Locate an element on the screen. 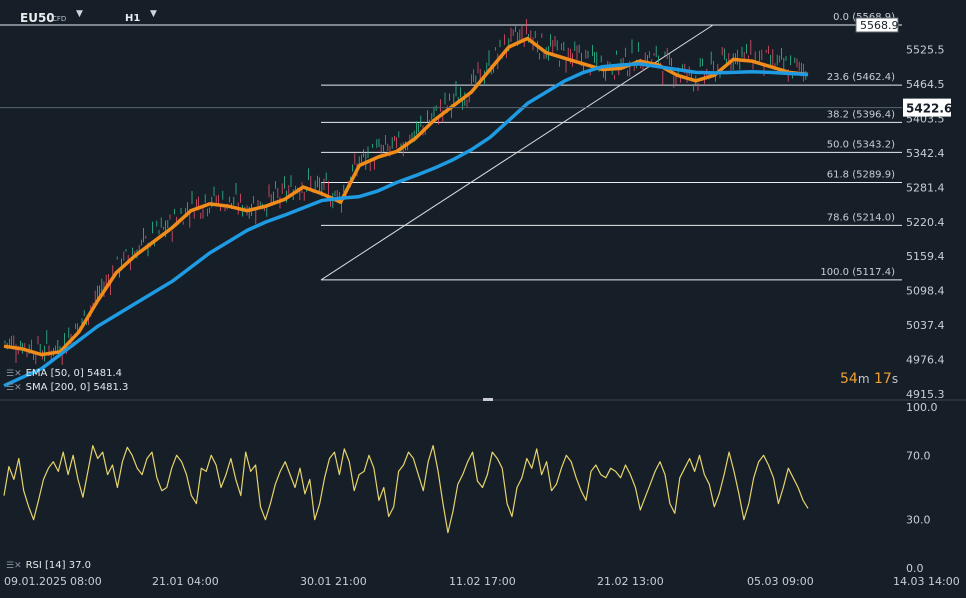  rsi-tick-label: 30.0 is located at coordinates (918, 520).